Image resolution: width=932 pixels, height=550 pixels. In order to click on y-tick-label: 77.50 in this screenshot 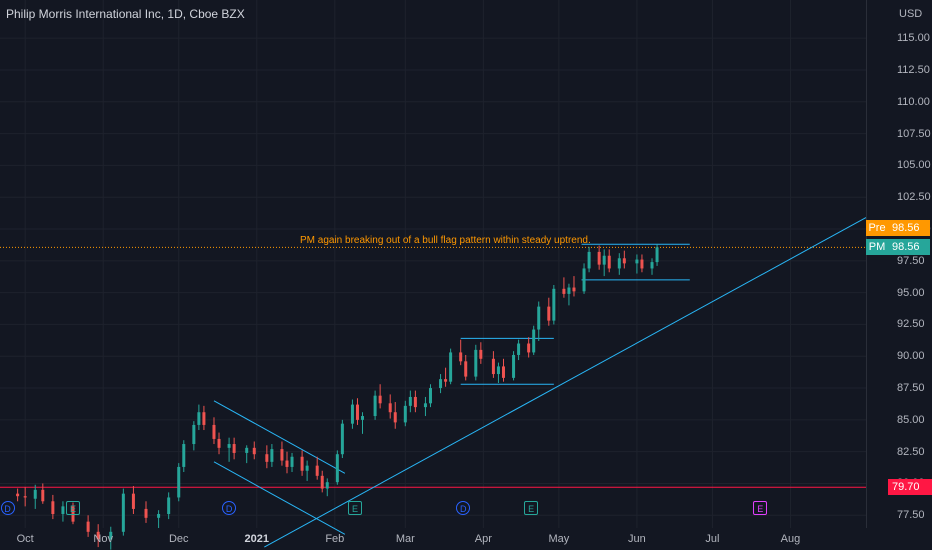, I will do `click(911, 515)`.